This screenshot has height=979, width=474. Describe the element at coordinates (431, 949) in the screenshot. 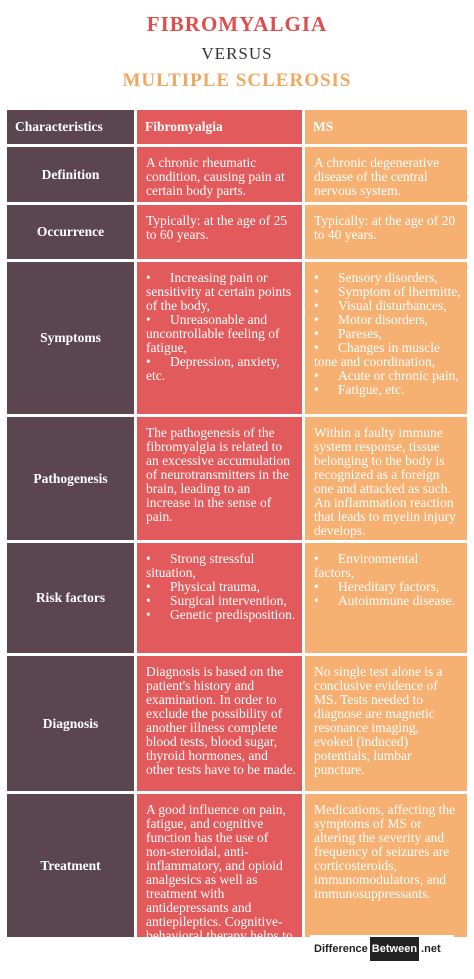

I see `logo-part-net: .net` at that location.